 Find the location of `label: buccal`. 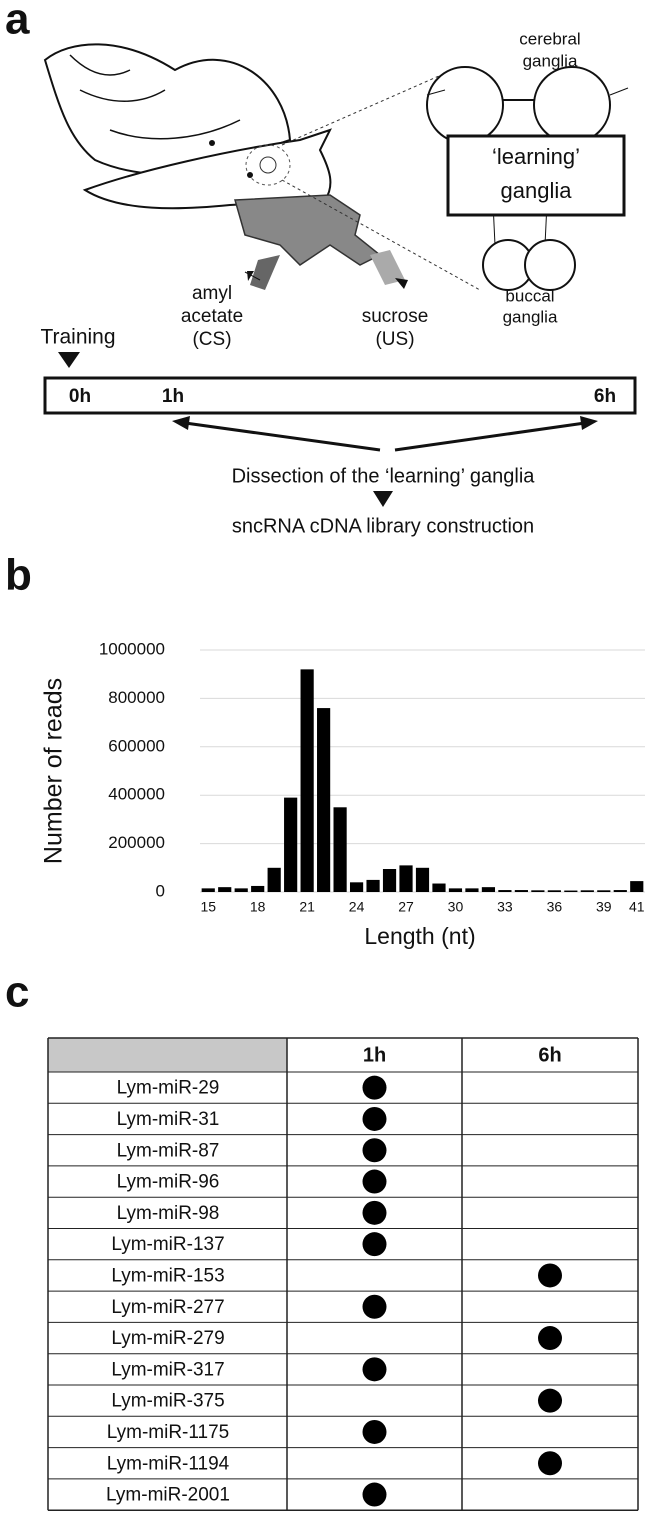

label: buccal is located at coordinates (529, 295).